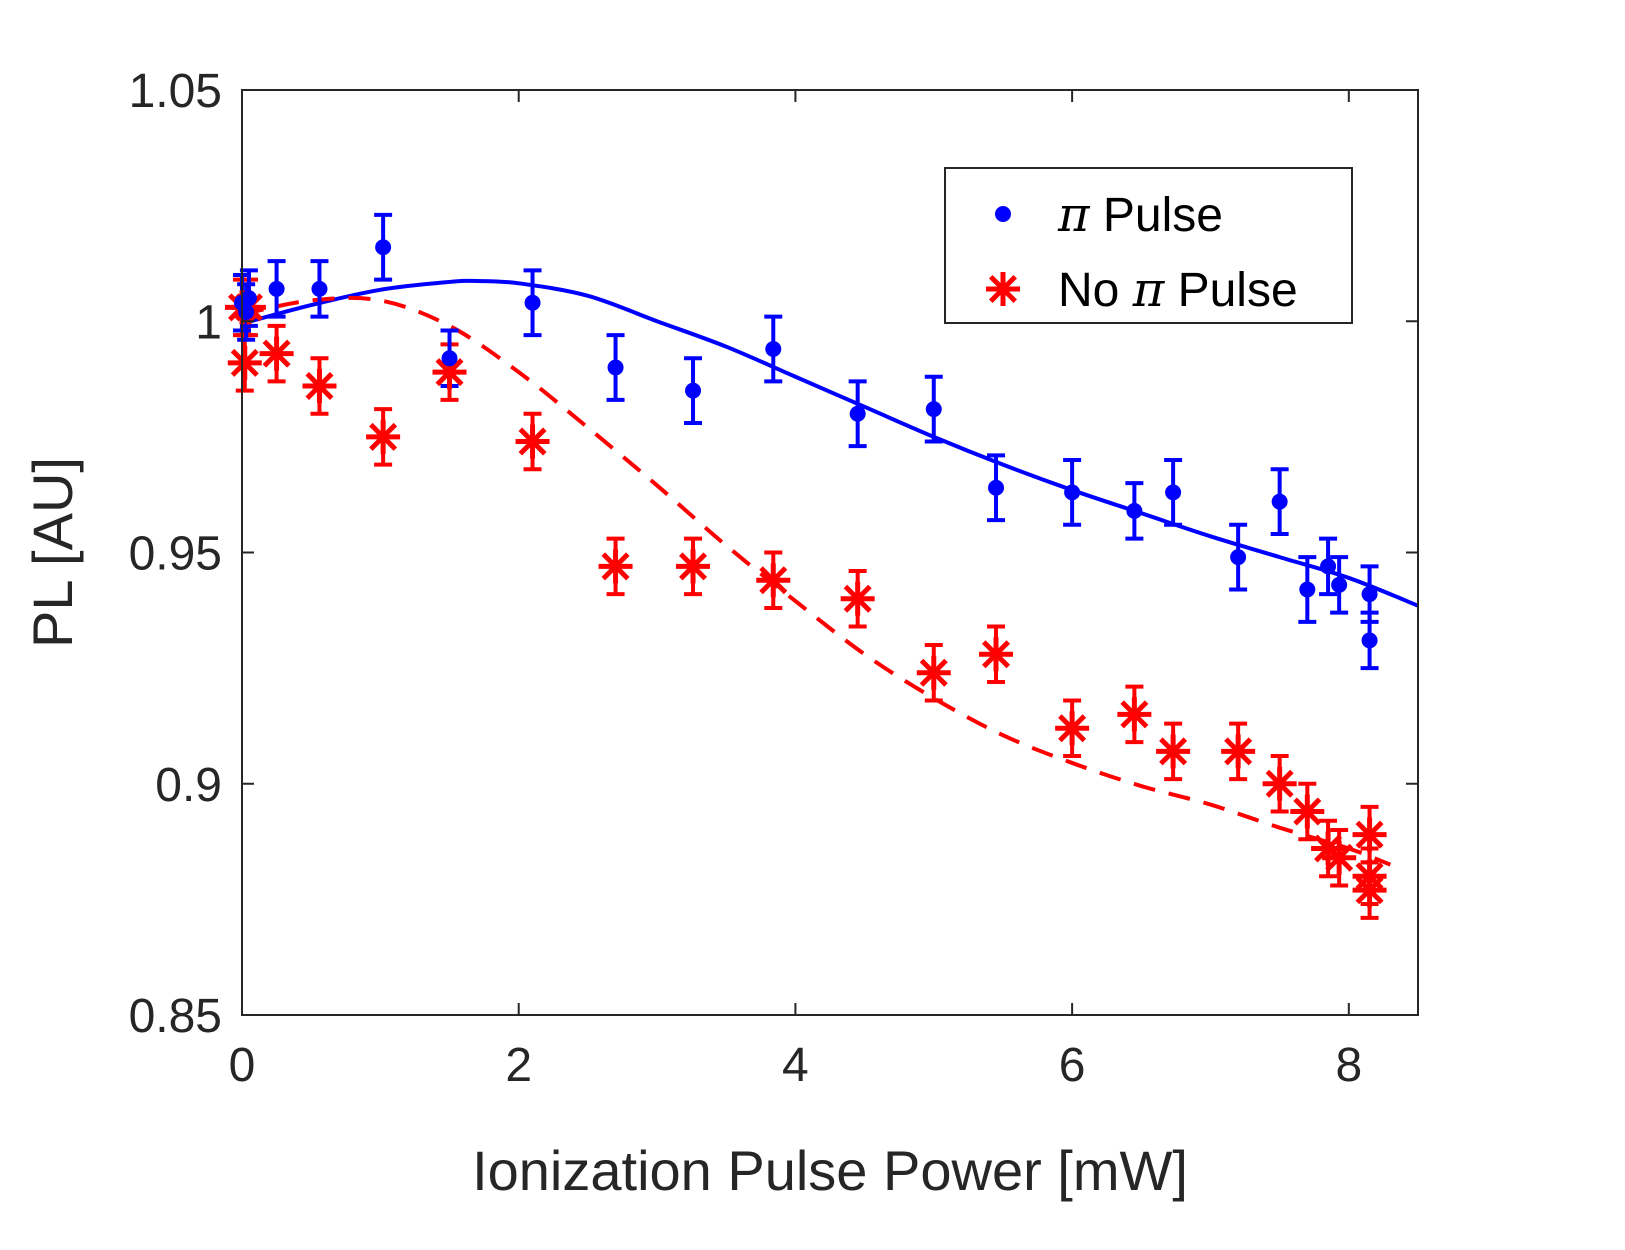 This screenshot has width=1625, height=1250. I want to click on legend-label-pre: No, so click(1095, 290).